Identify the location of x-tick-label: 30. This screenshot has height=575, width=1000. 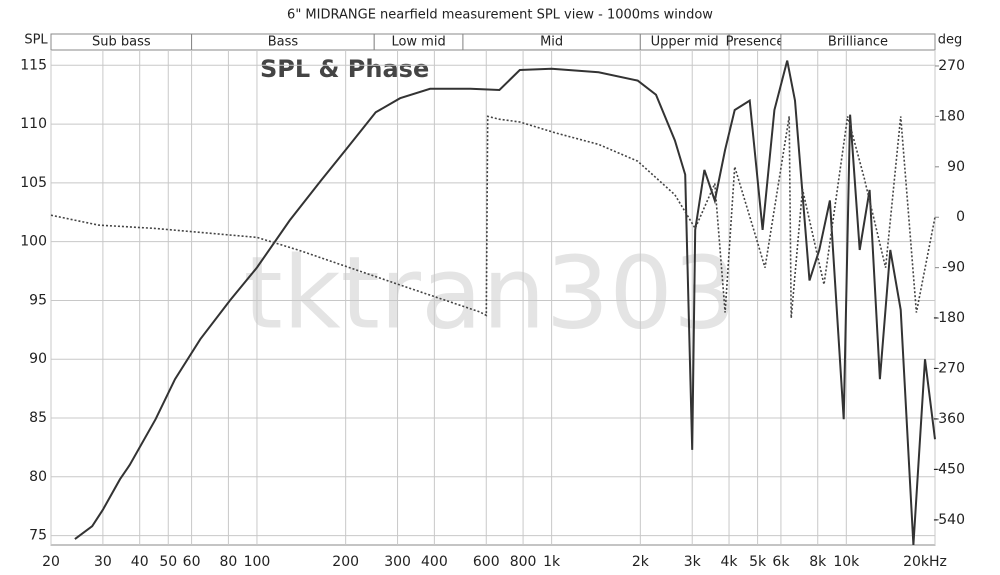
(103, 562).